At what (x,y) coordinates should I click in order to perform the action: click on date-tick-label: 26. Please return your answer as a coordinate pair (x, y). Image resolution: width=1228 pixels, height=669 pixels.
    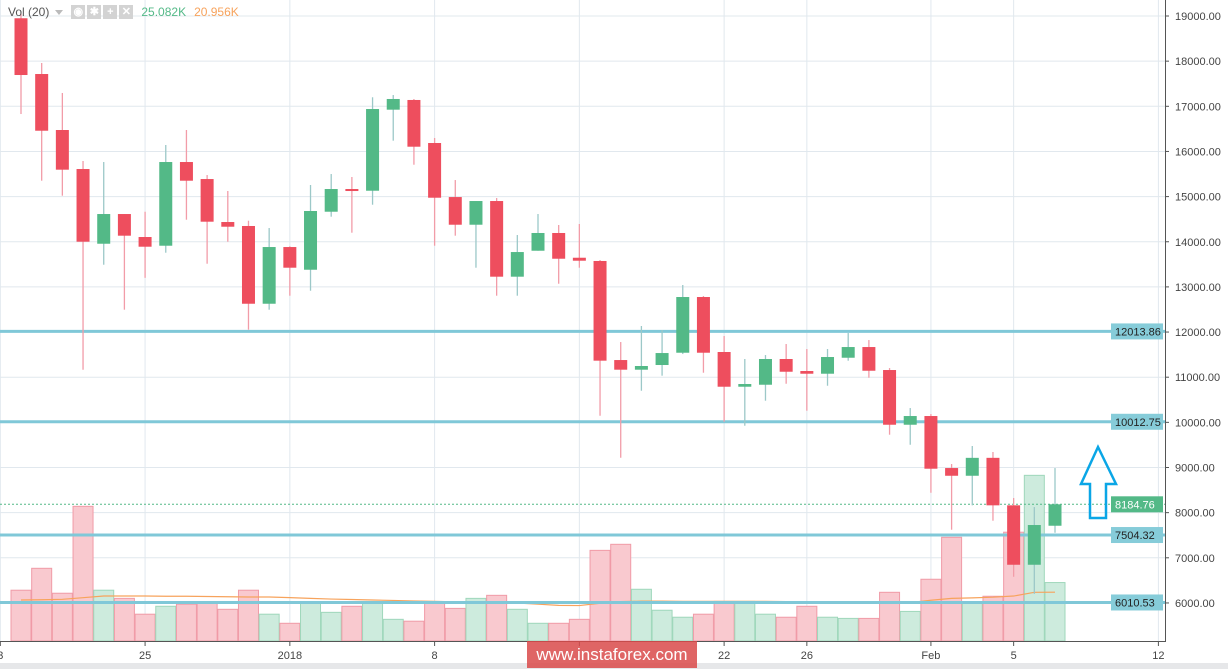
    Looking at the image, I should click on (807, 656).